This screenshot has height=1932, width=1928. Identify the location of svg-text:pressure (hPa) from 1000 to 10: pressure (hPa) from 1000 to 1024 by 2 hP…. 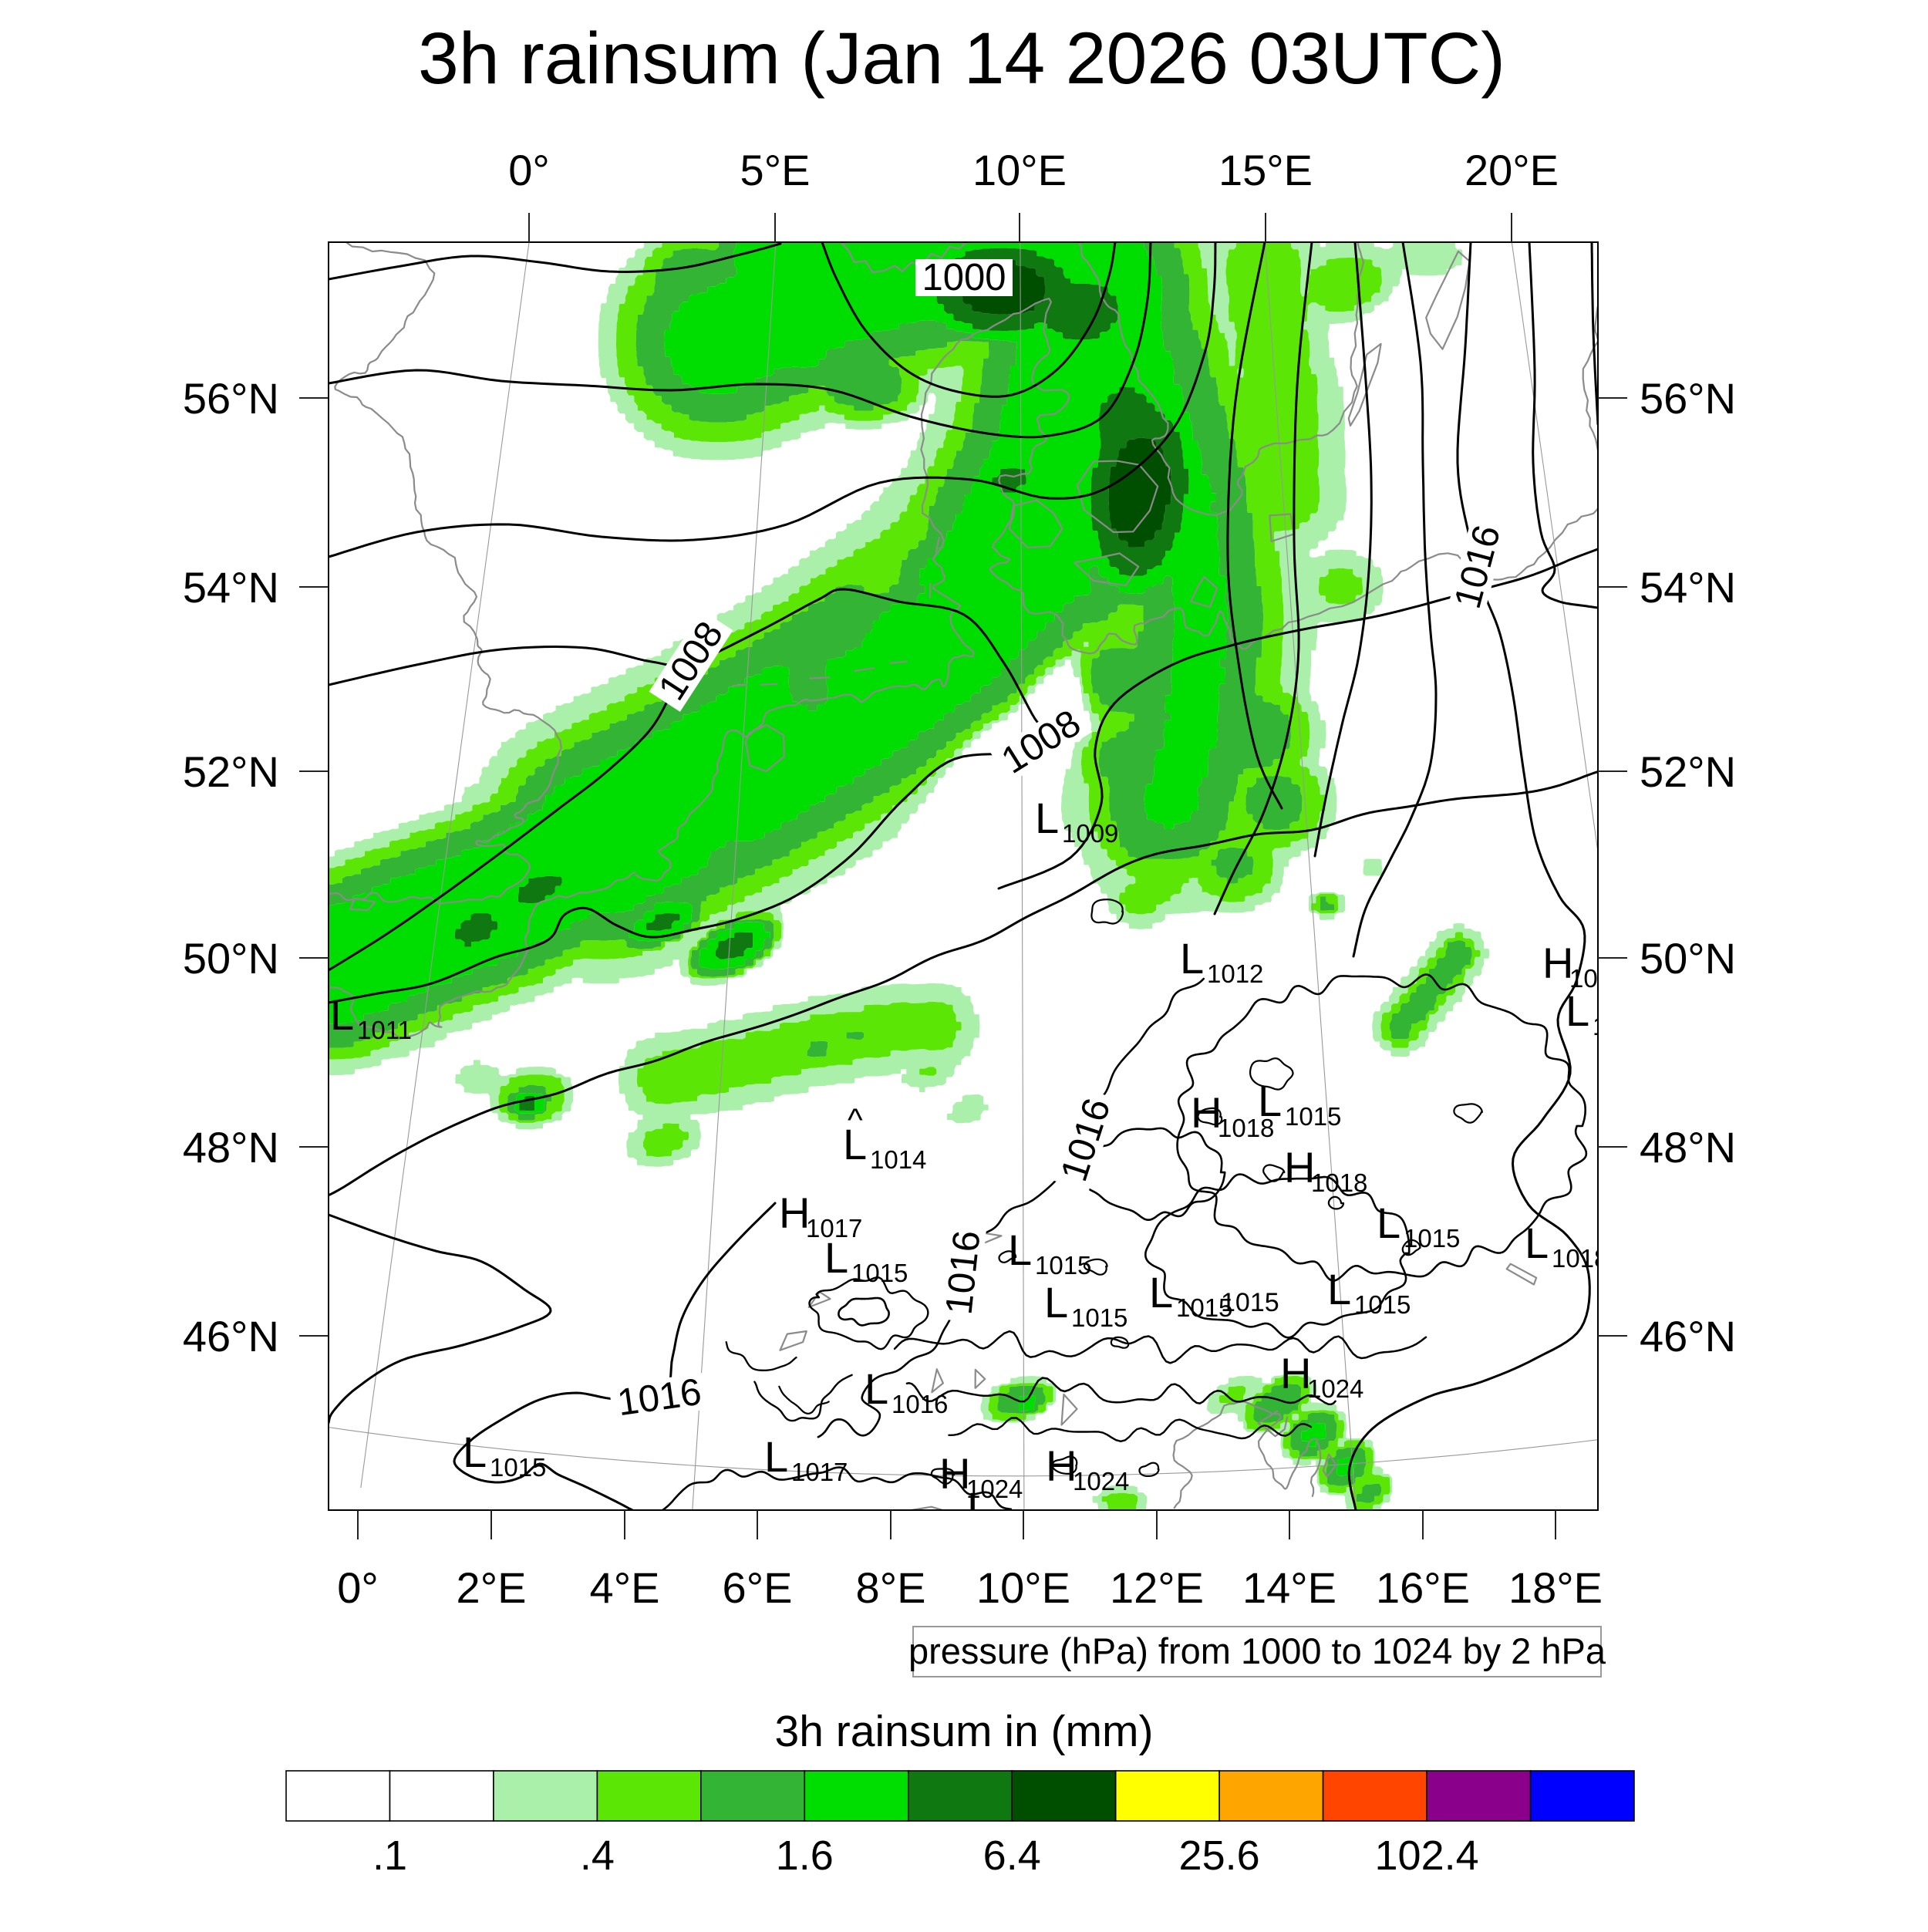
(1257, 1650).